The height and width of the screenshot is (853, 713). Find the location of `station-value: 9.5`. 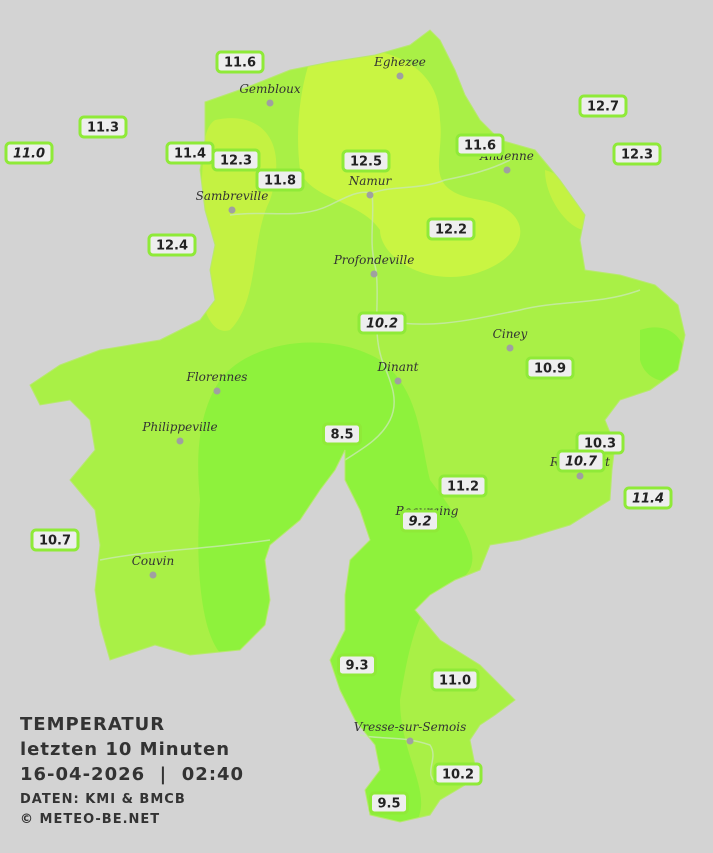

station-value: 9.5 is located at coordinates (388, 804).